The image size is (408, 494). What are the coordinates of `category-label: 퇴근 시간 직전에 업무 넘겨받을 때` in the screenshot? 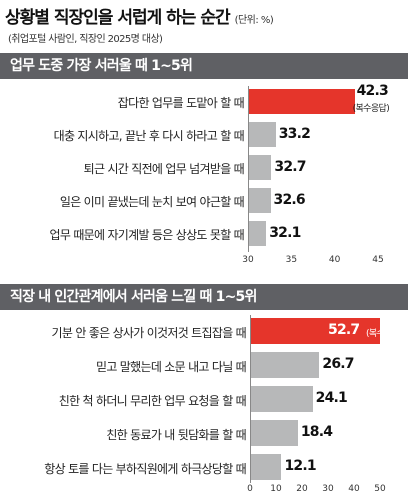 It's located at (164, 169).